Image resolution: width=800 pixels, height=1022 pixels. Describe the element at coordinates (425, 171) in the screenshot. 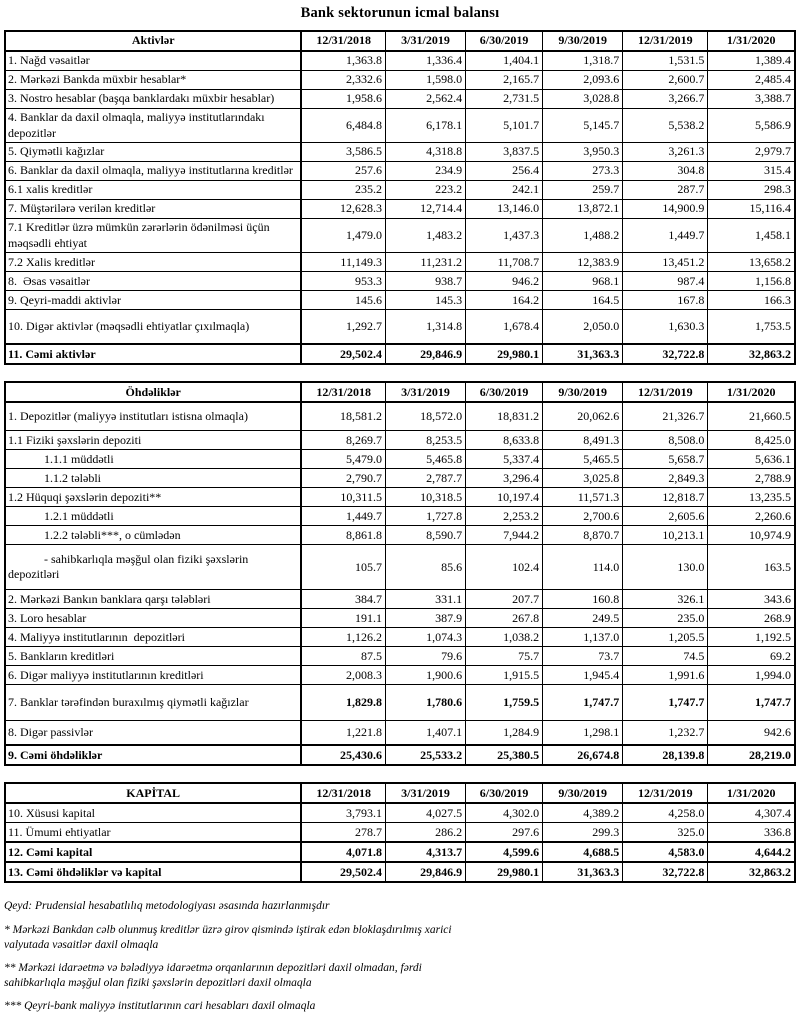

I see `cell-value: 234.9` at that location.